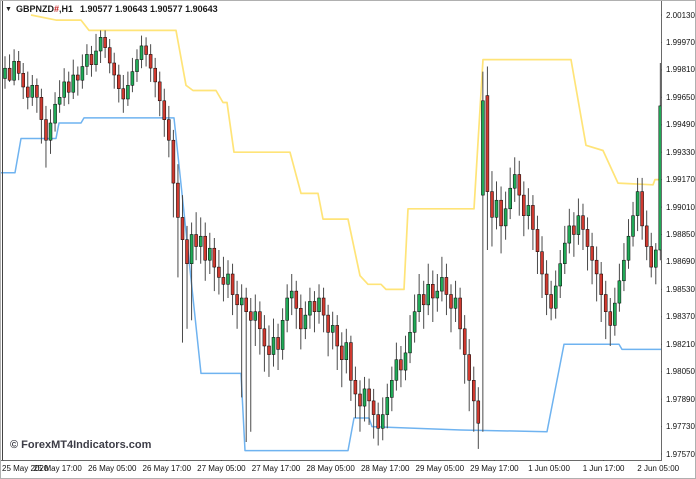 This screenshot has height=479, width=696. Describe the element at coordinates (680, 97) in the screenshot. I see `y-axis-label: 1.99650` at that location.